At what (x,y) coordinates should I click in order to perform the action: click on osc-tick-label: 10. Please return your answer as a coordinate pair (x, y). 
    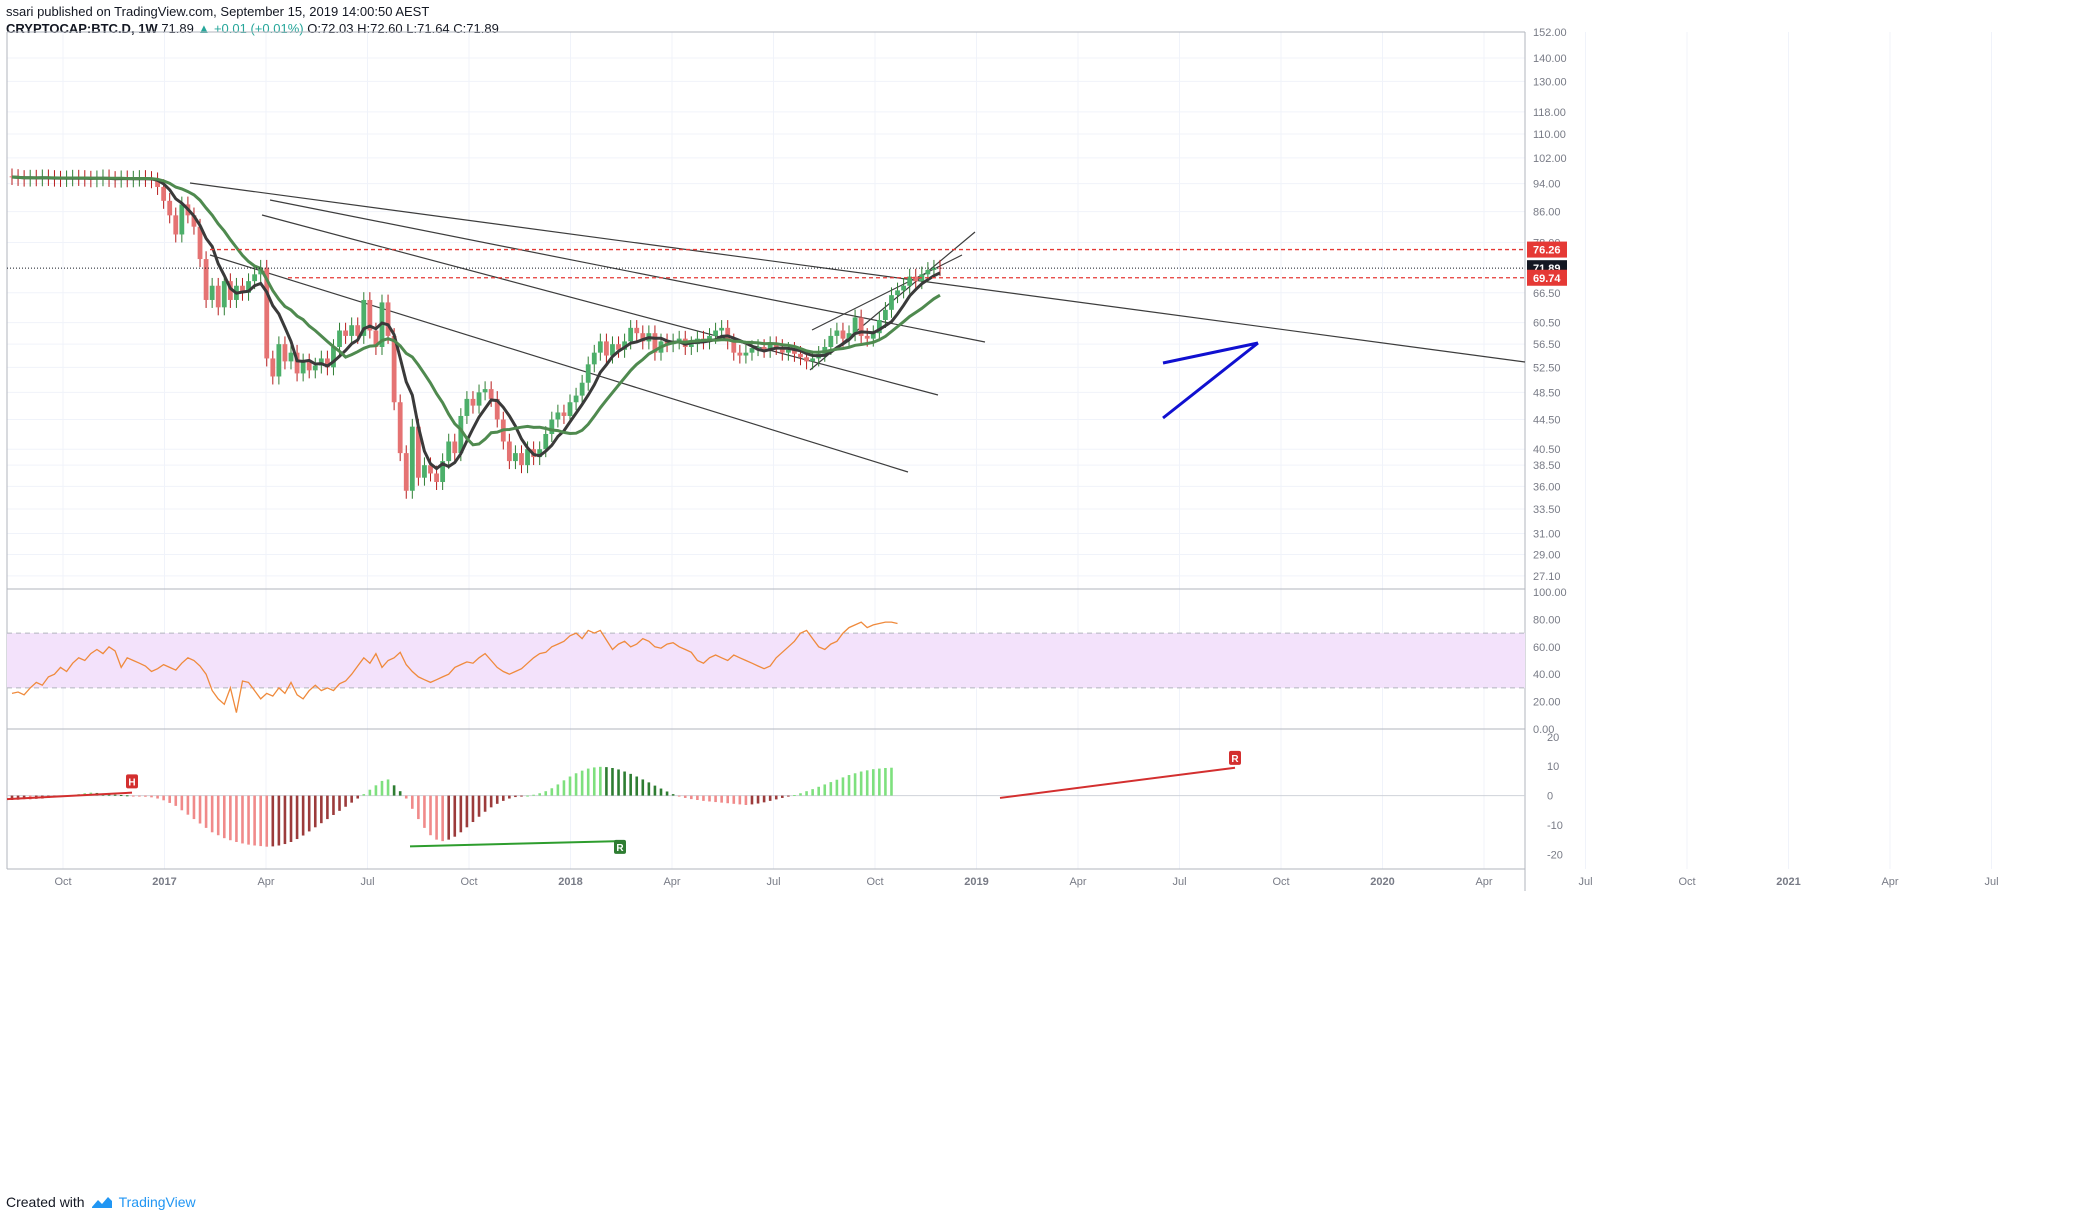
    Looking at the image, I should click on (1553, 767).